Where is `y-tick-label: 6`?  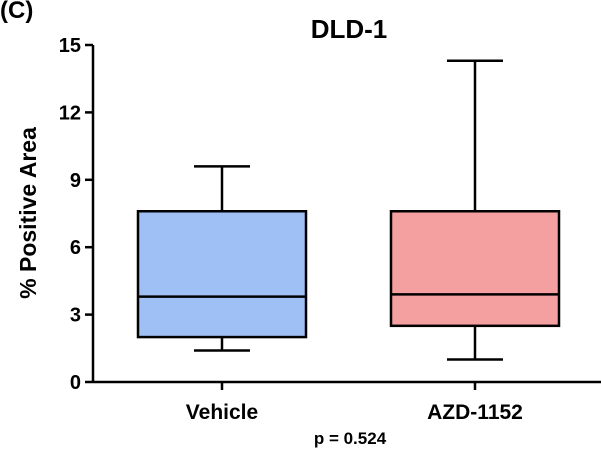
y-tick-label: 6 is located at coordinates (75, 248).